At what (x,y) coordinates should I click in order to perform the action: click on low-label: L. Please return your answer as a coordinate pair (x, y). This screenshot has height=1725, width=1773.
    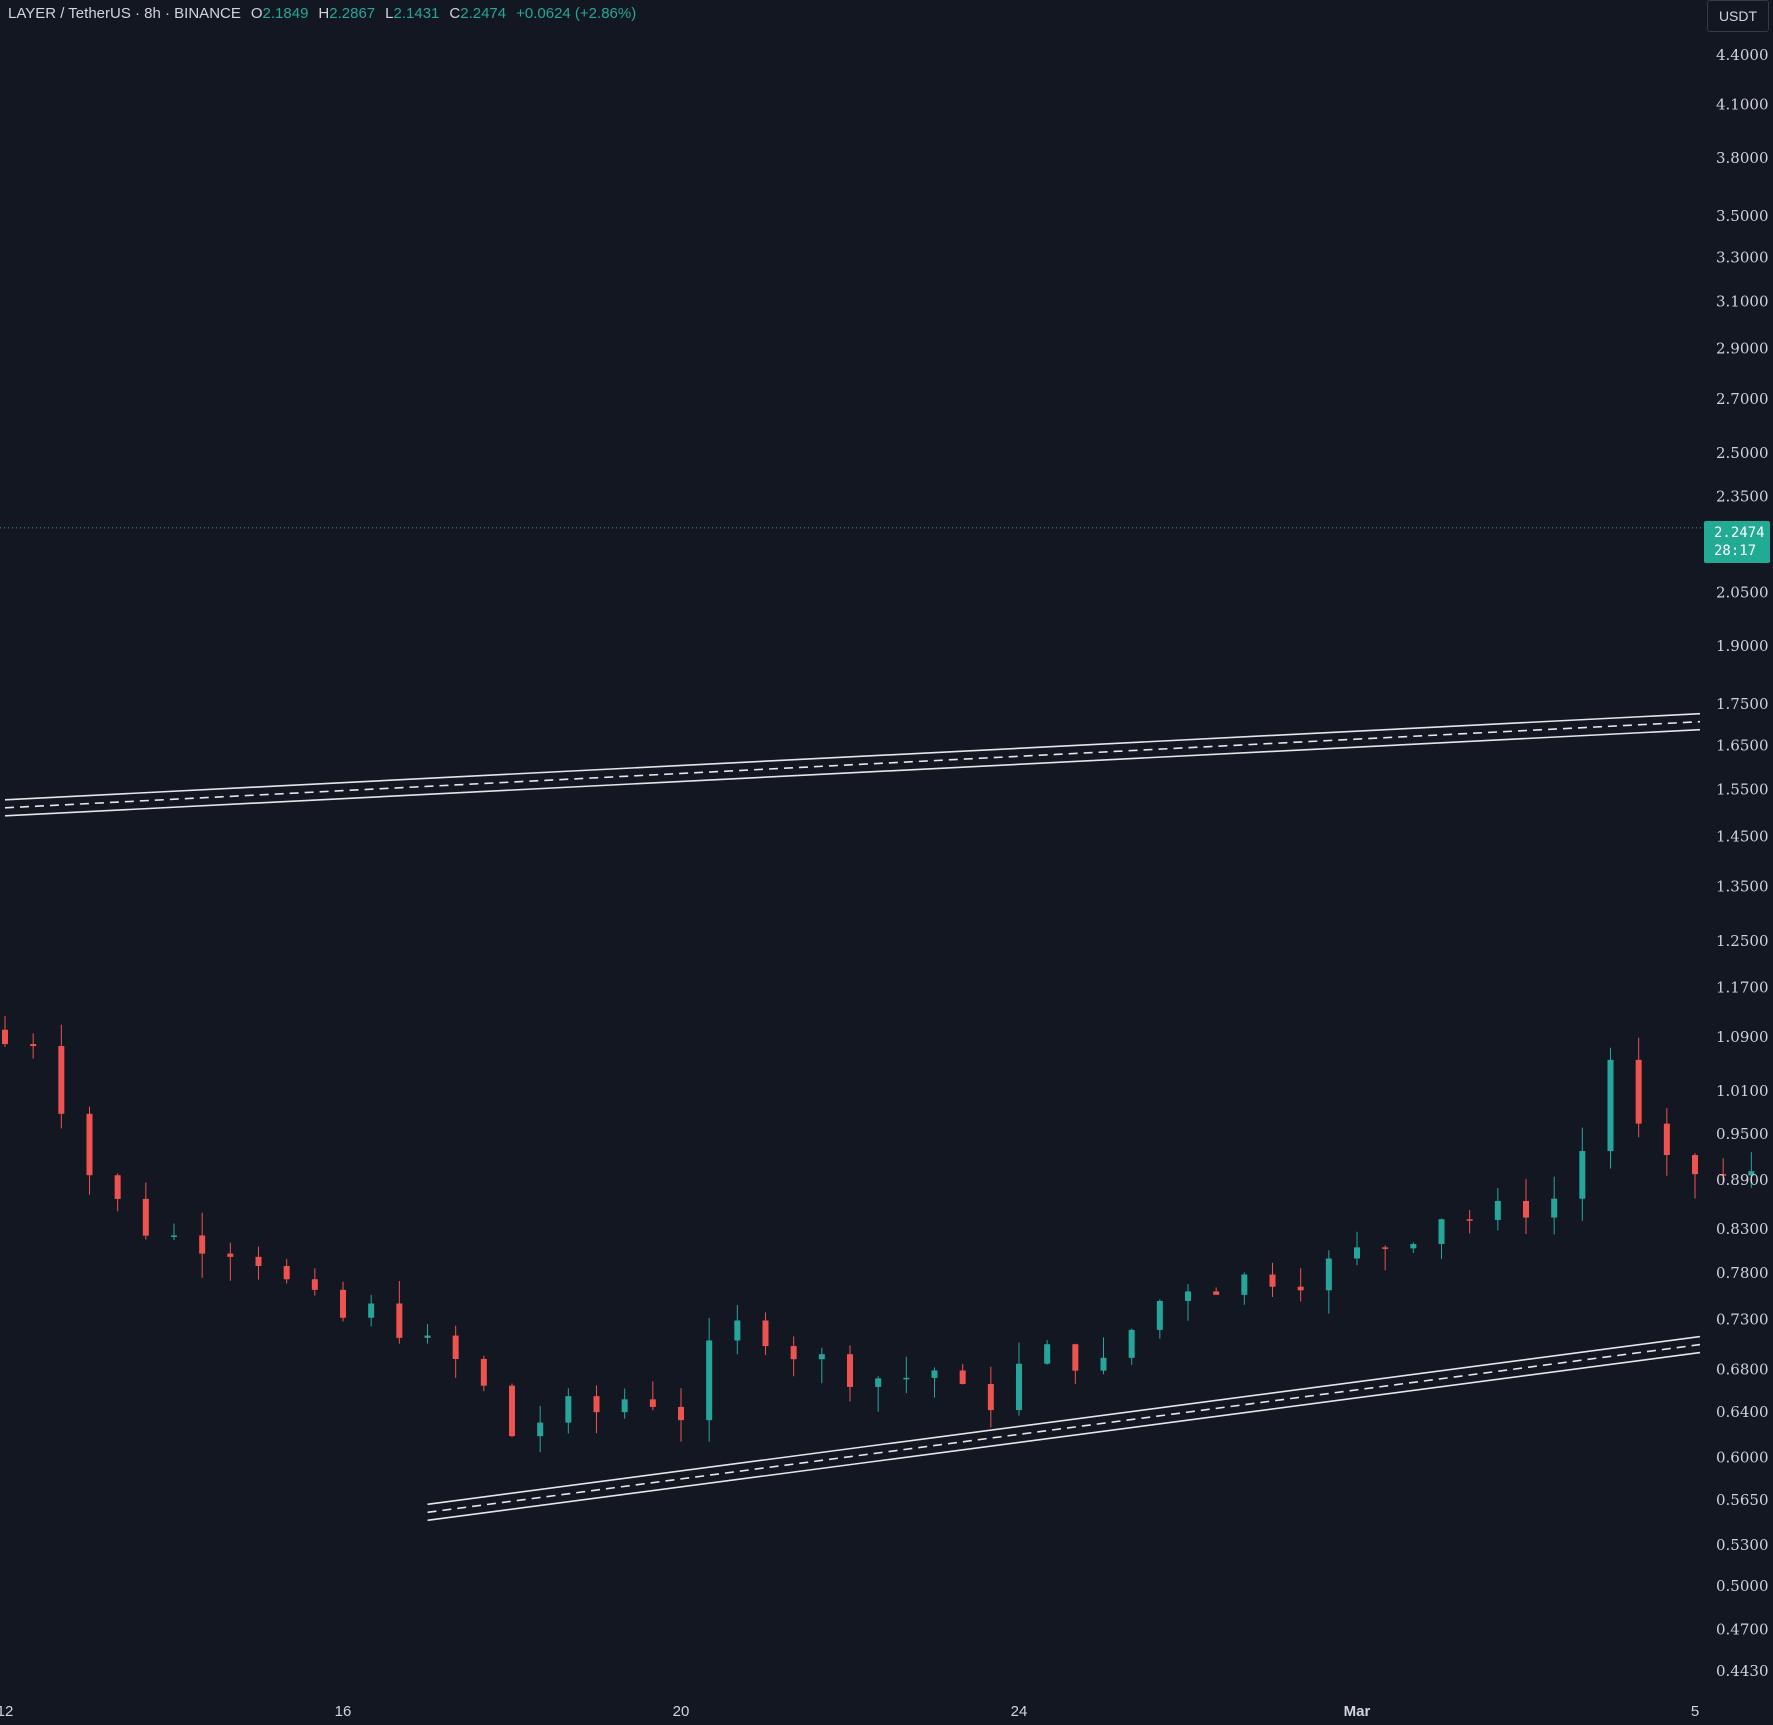
    Looking at the image, I should click on (389, 13).